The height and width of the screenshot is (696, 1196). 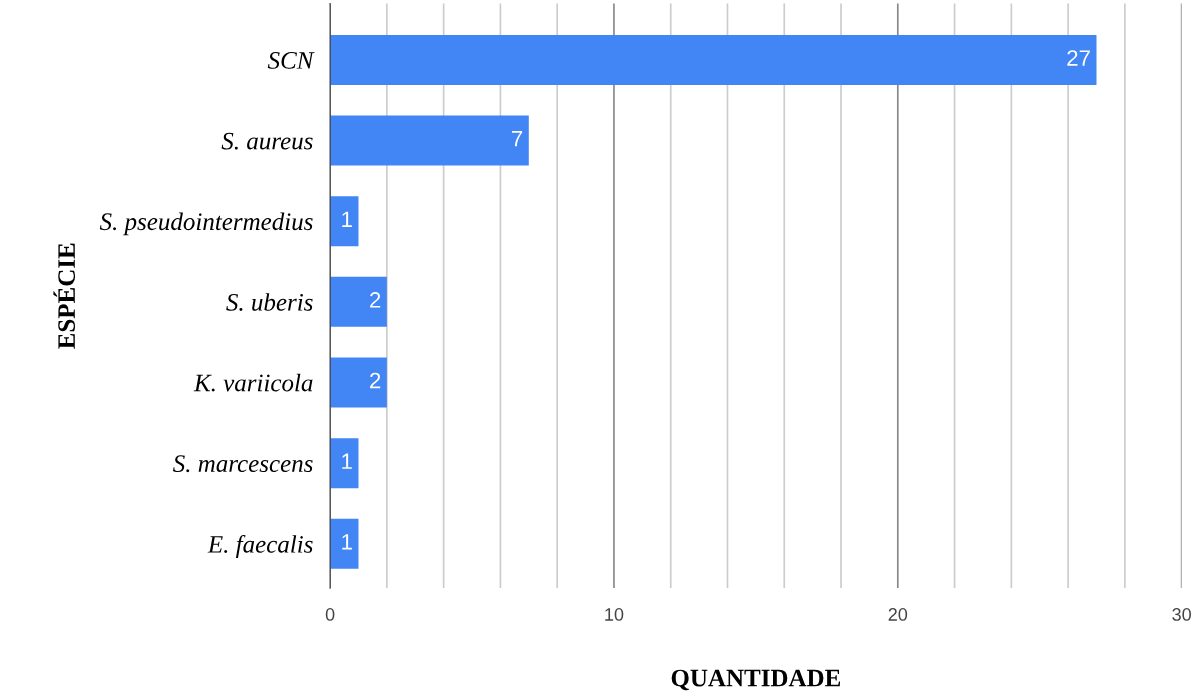 I want to click on y-tick-label: S. uberis, so click(x=269, y=302).